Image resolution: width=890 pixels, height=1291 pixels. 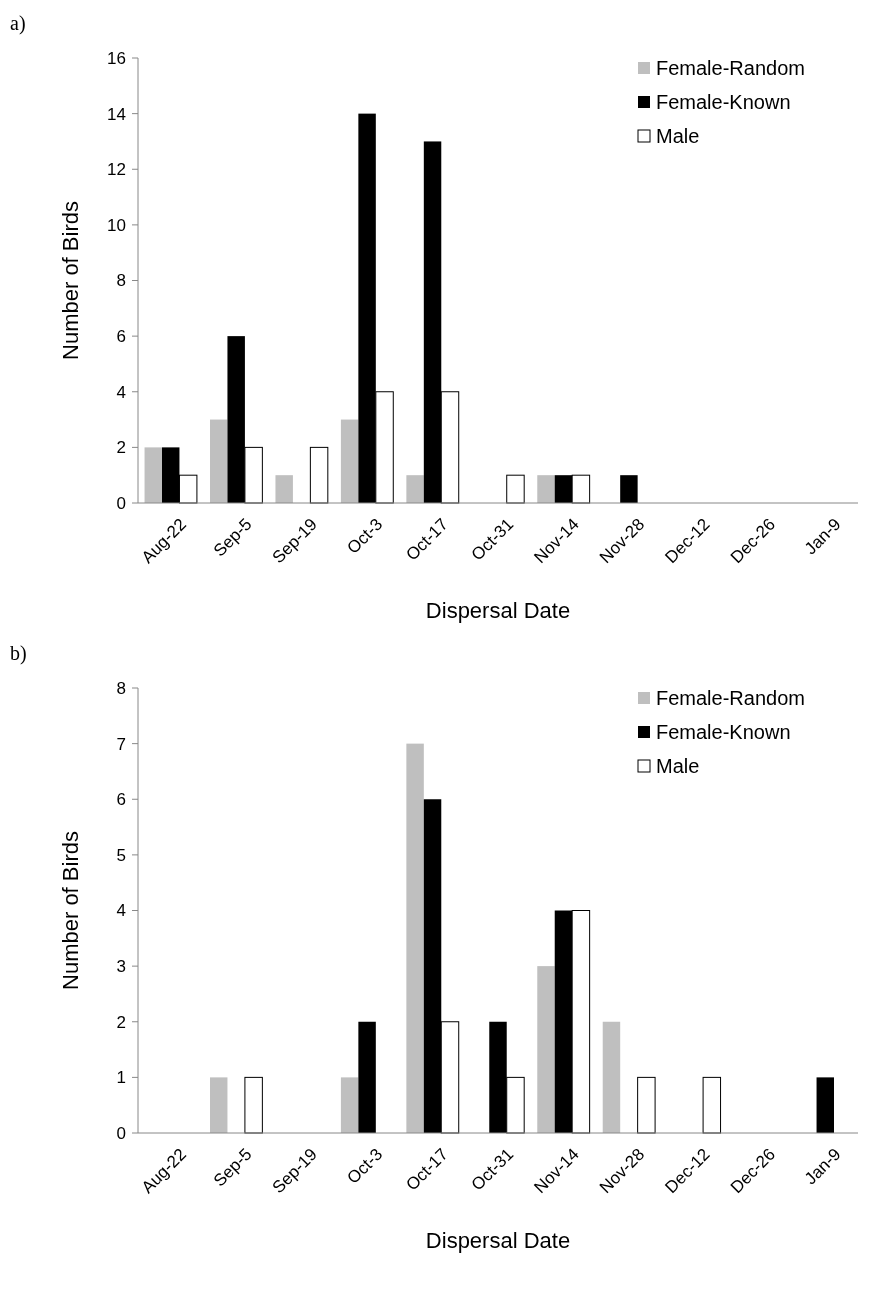 What do you see at coordinates (121, 744) in the screenshot?
I see `y-tick-label: 7` at bounding box center [121, 744].